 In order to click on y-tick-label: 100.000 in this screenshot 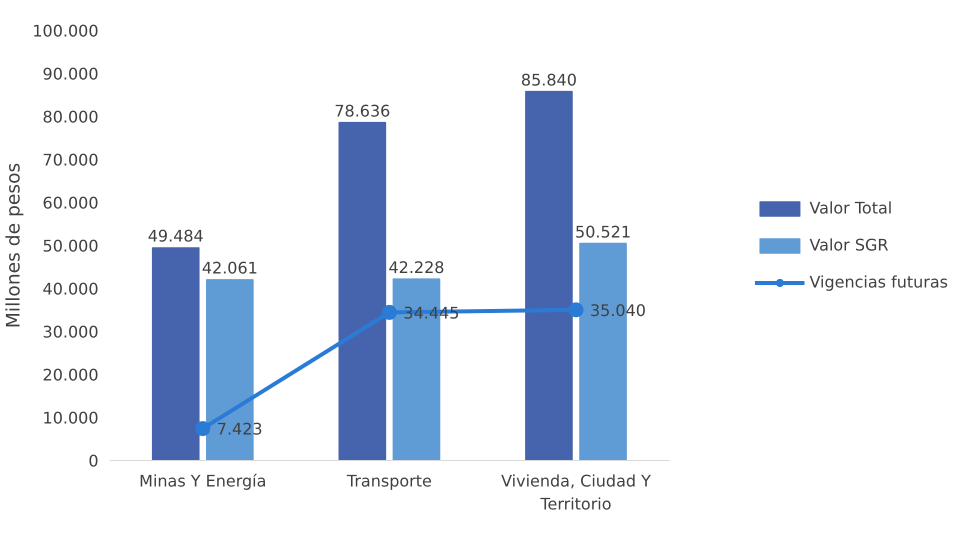, I will do `click(65, 31)`.